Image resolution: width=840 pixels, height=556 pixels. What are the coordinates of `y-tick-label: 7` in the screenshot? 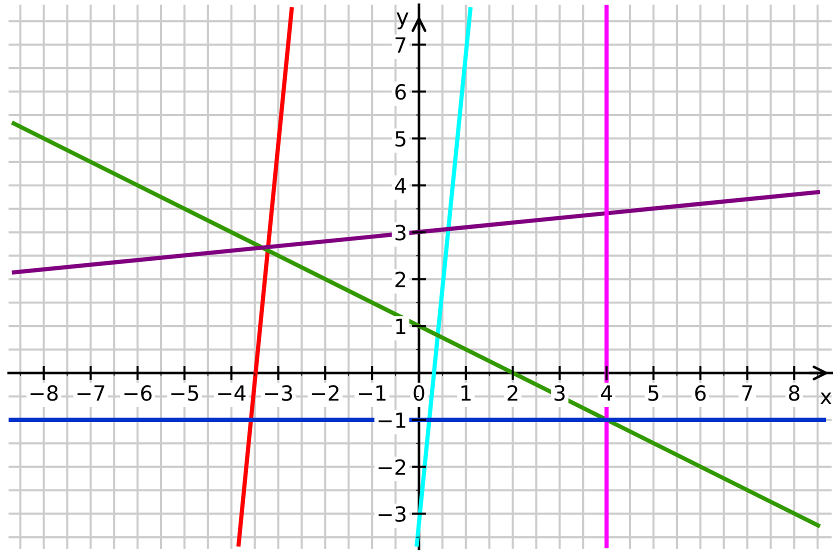 It's located at (401, 45).